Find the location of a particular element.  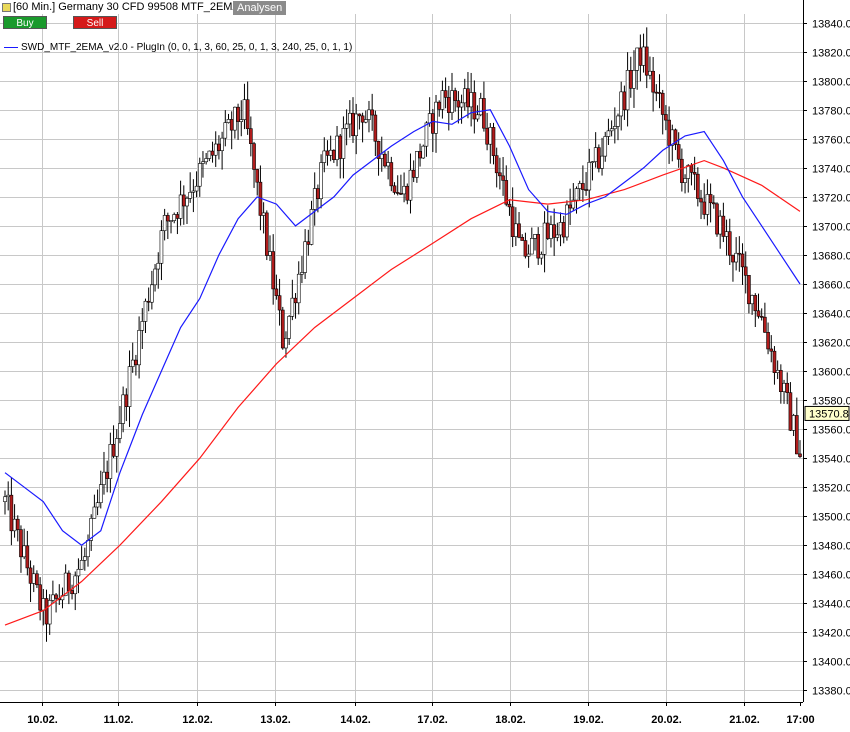

buy-button: Buy is located at coordinates (25, 22).